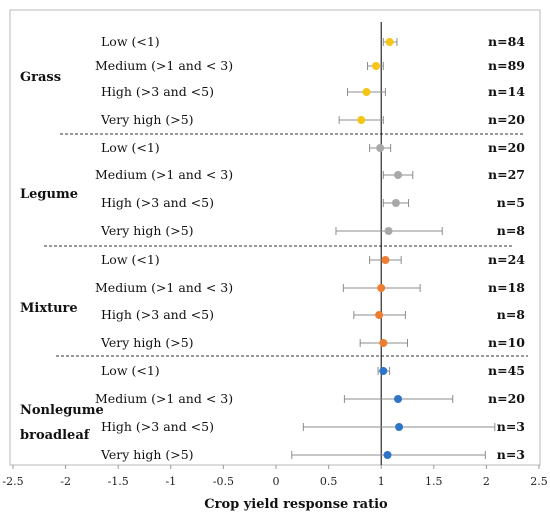  What do you see at coordinates (276, 481) in the screenshot?
I see `x-tick-label: 0` at bounding box center [276, 481].